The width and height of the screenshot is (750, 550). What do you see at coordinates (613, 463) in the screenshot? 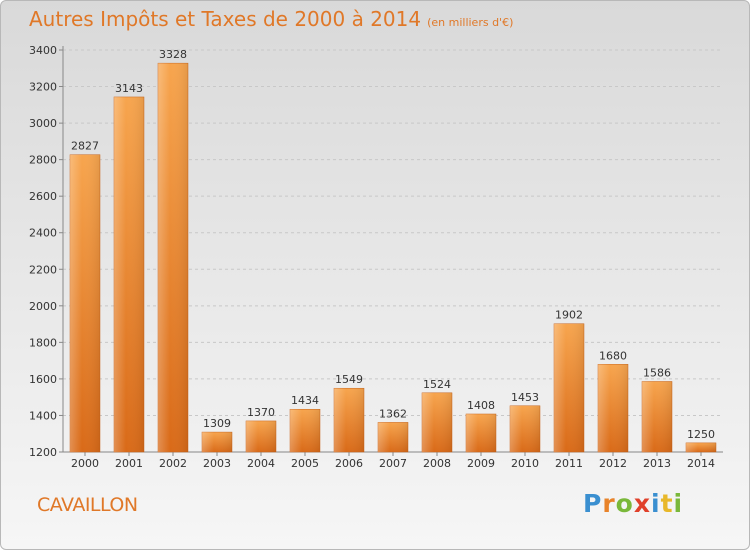
I see `x-tick-label-2012: 2012` at bounding box center [613, 463].